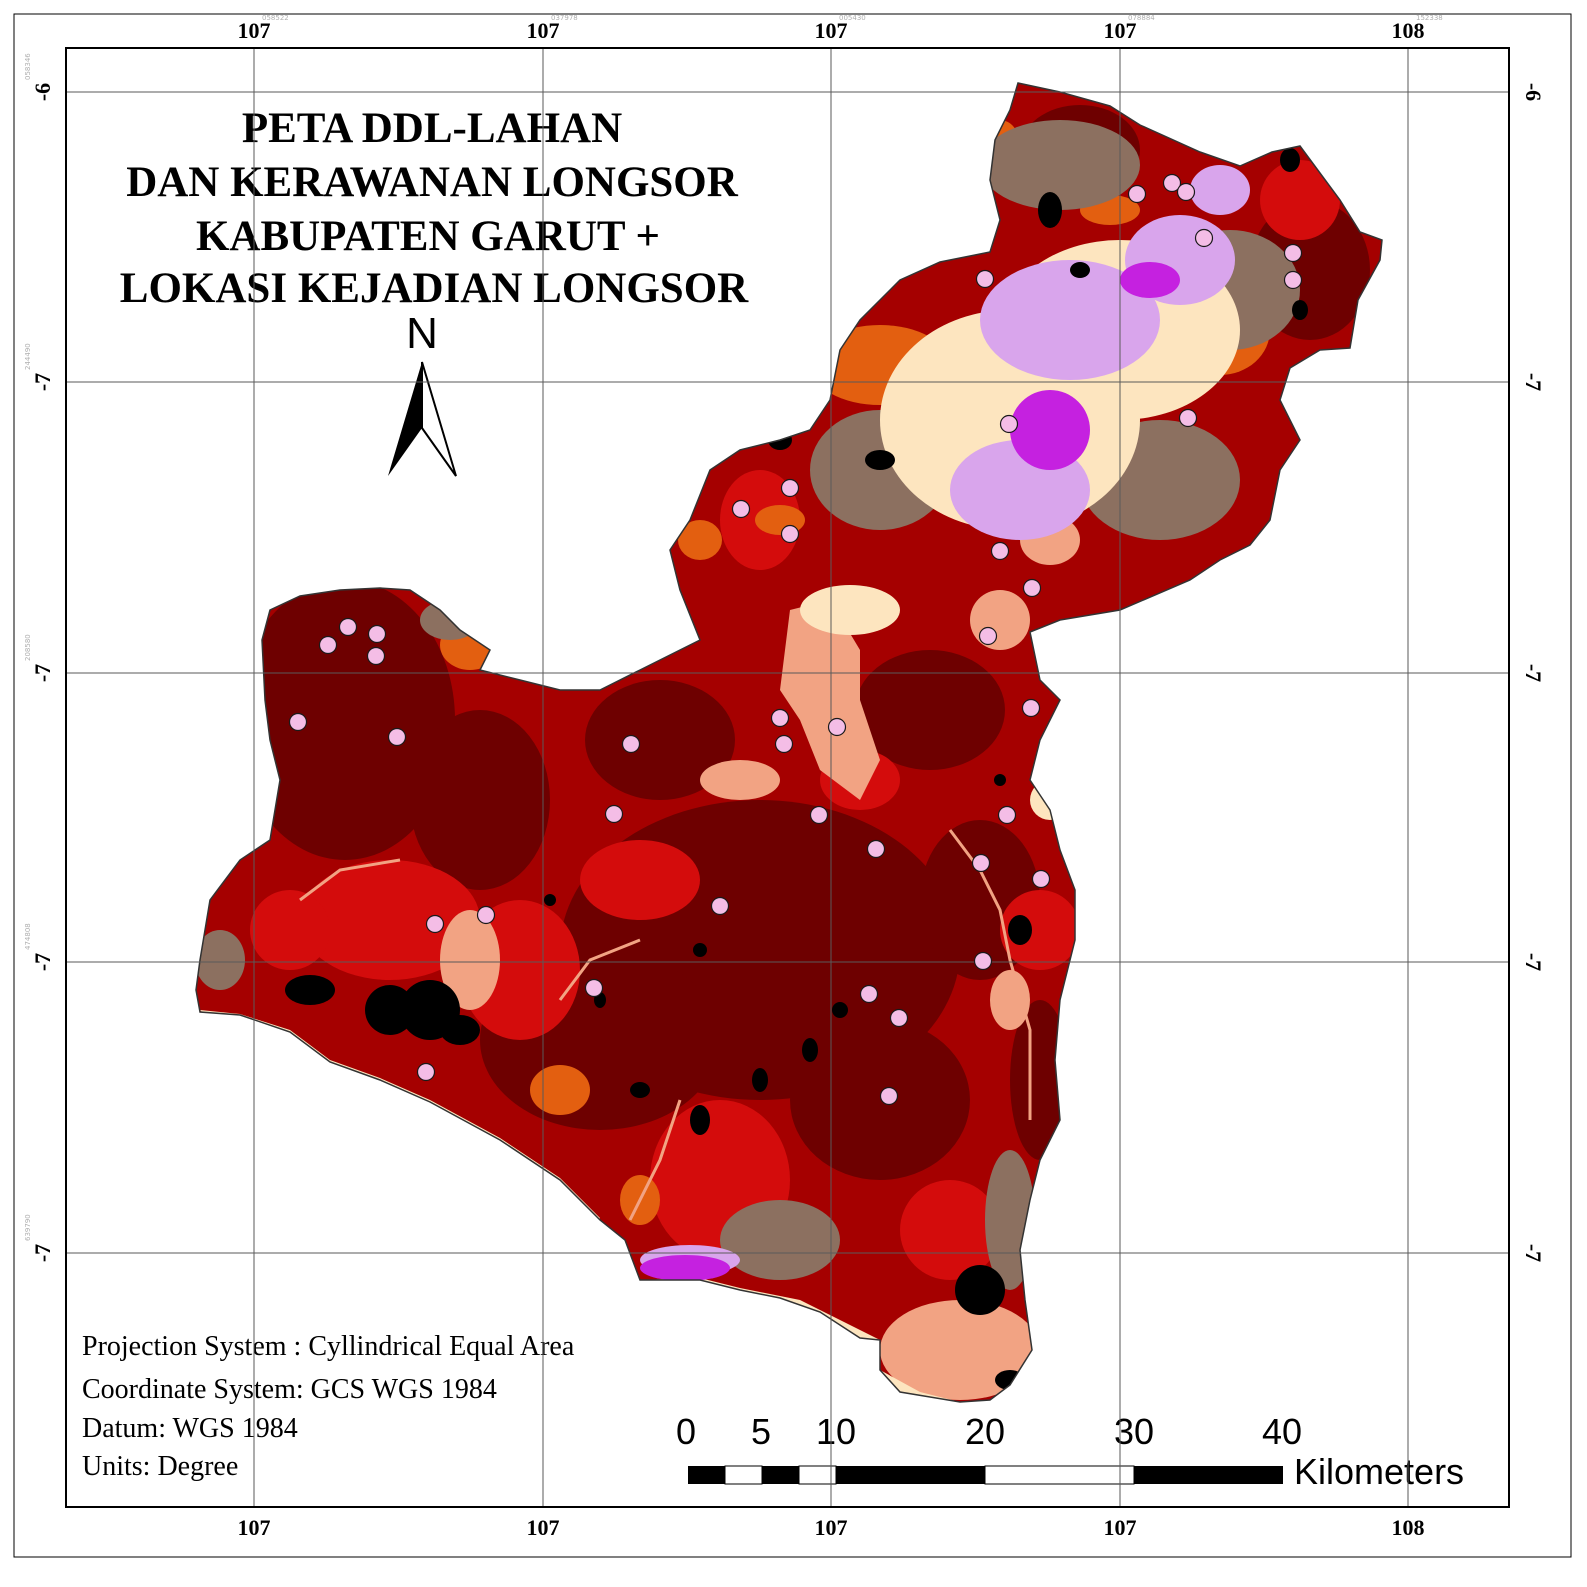  What do you see at coordinates (422, 393) in the screenshot?
I see `north-arrow-icon: N` at bounding box center [422, 393].